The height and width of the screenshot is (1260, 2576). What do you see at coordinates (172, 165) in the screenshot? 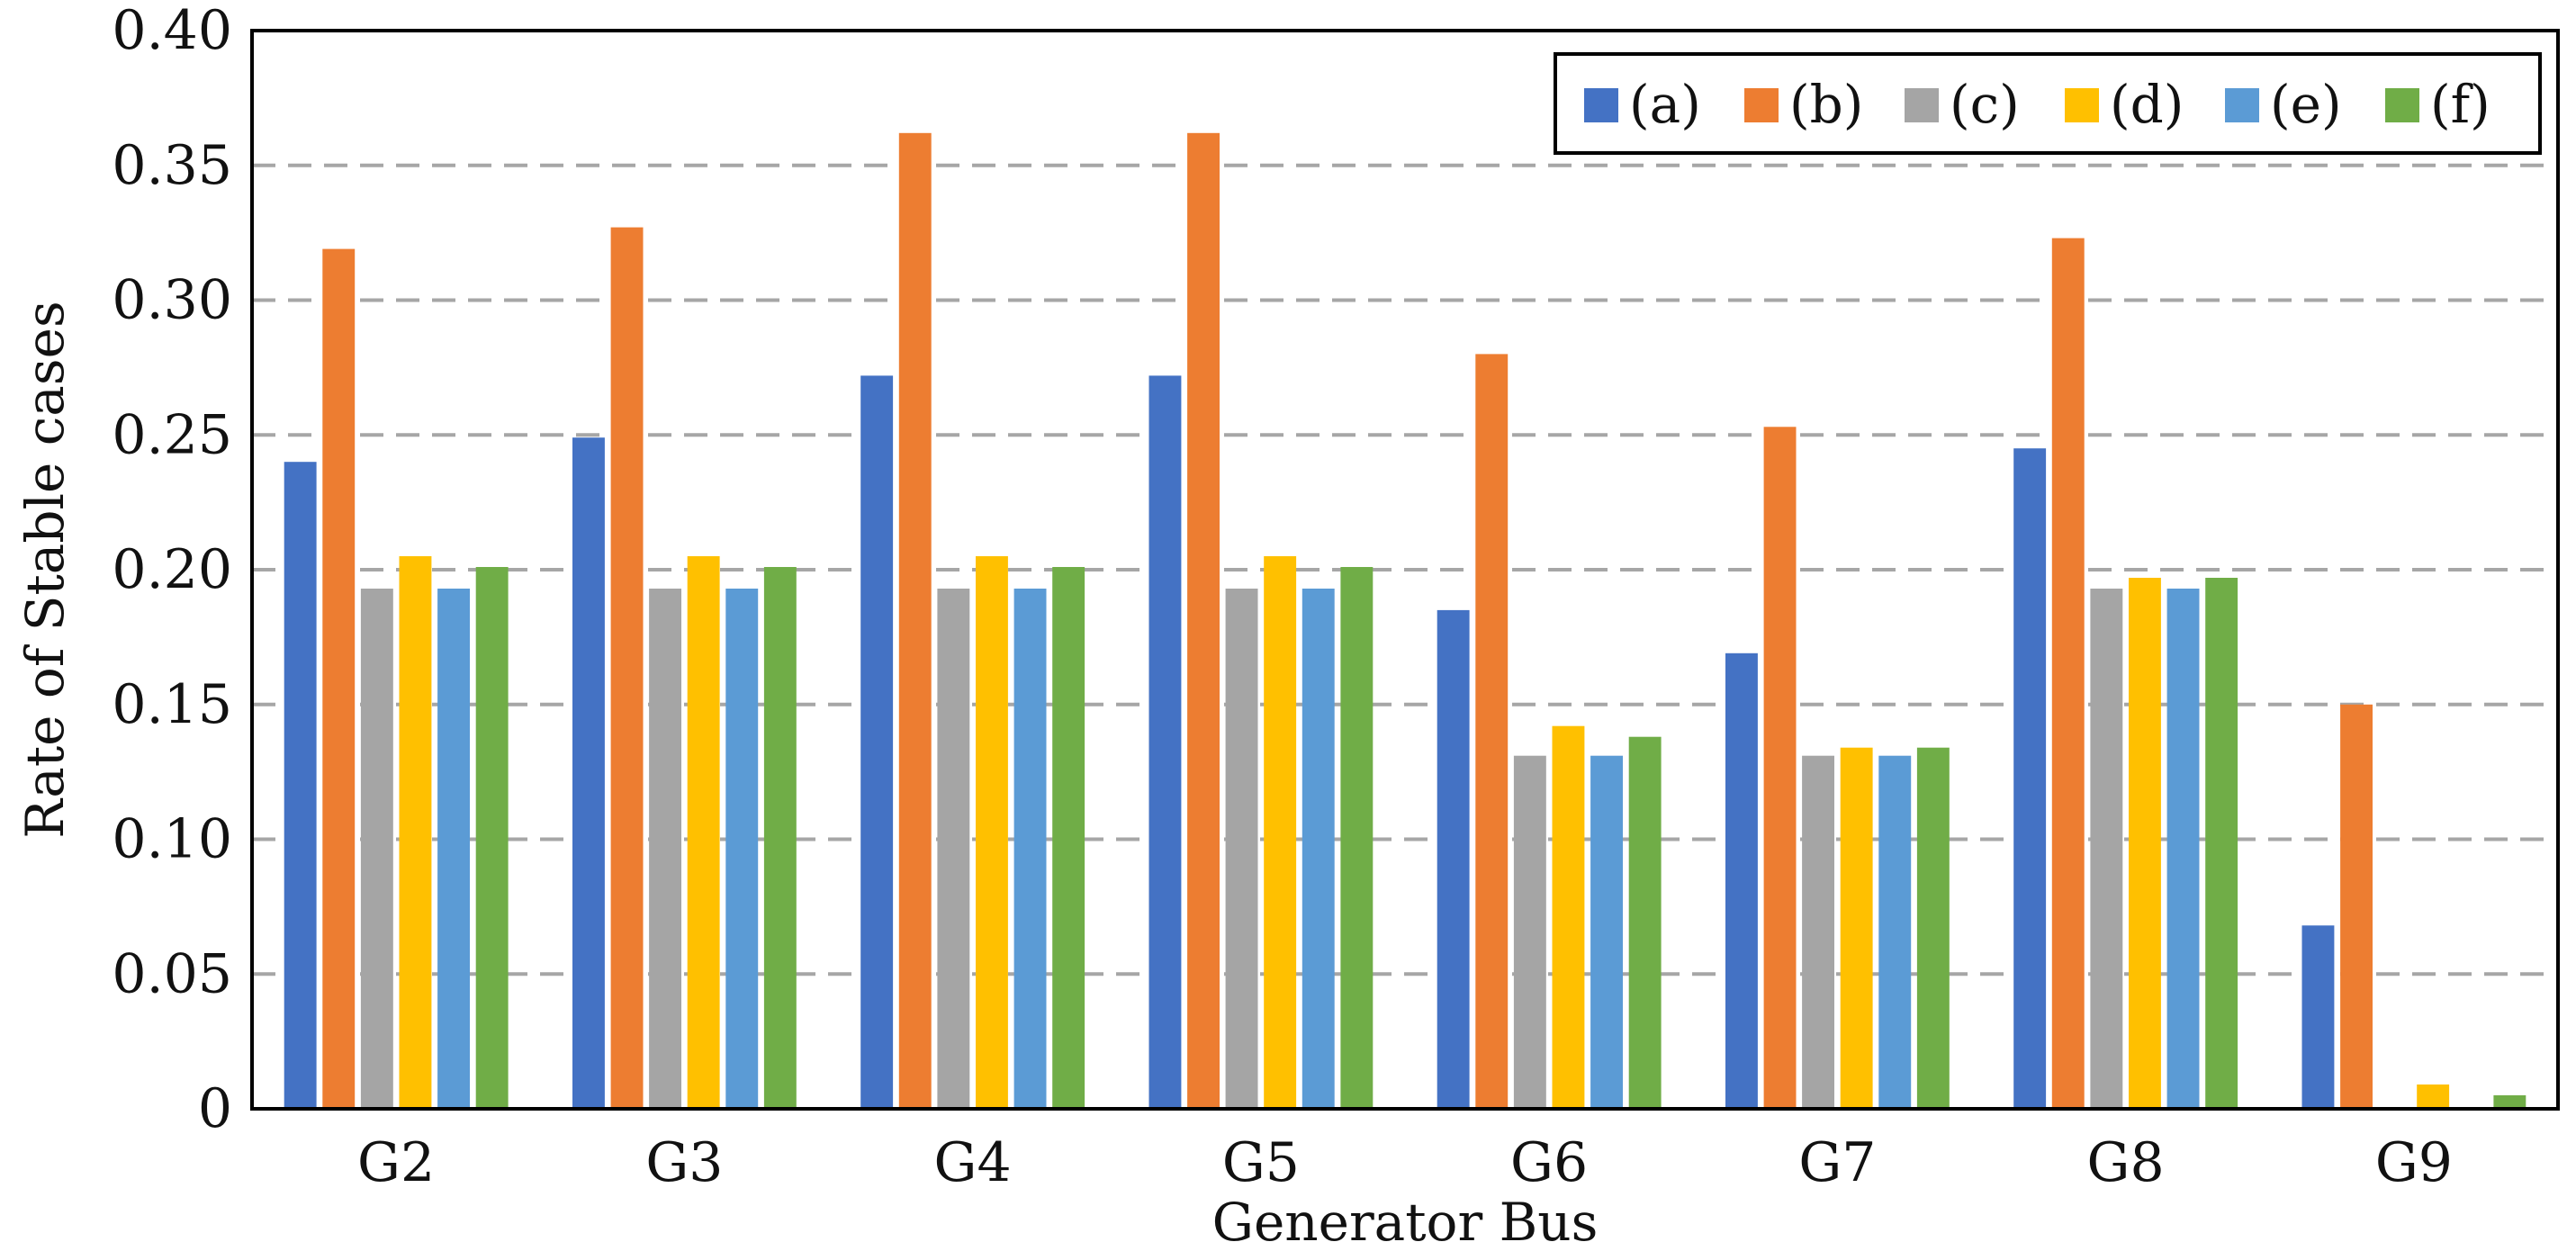
I see `y-tick-label: 0.35` at bounding box center [172, 165].